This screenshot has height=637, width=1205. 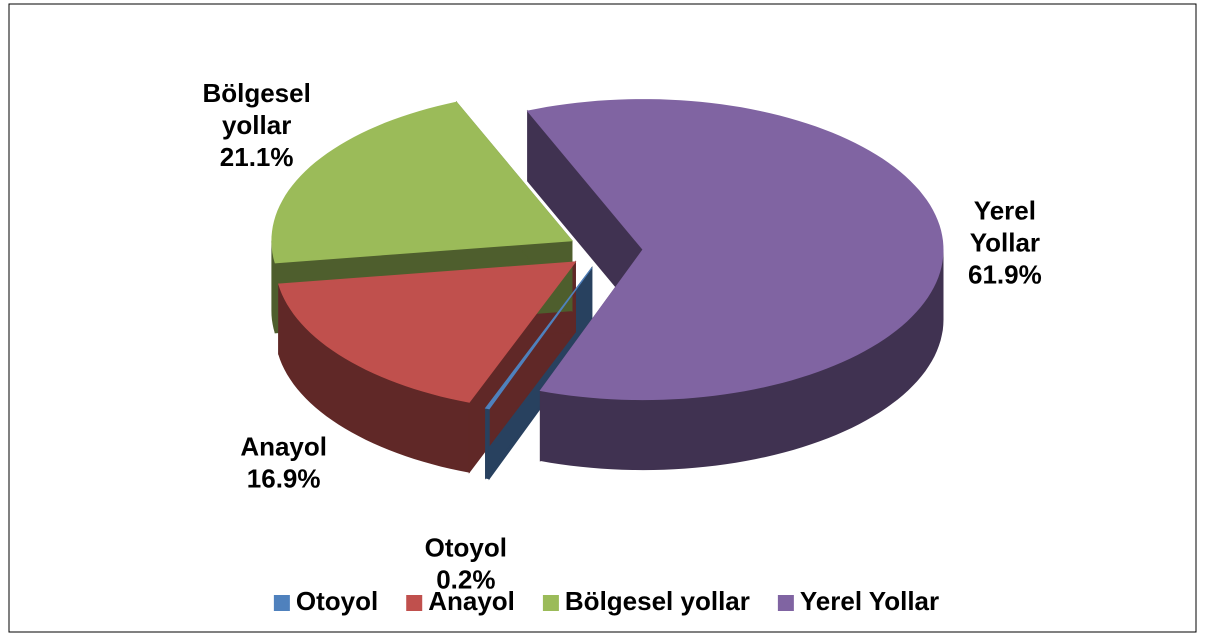 What do you see at coordinates (466, 548) in the screenshot?
I see `data-label-category: Otoyol` at bounding box center [466, 548].